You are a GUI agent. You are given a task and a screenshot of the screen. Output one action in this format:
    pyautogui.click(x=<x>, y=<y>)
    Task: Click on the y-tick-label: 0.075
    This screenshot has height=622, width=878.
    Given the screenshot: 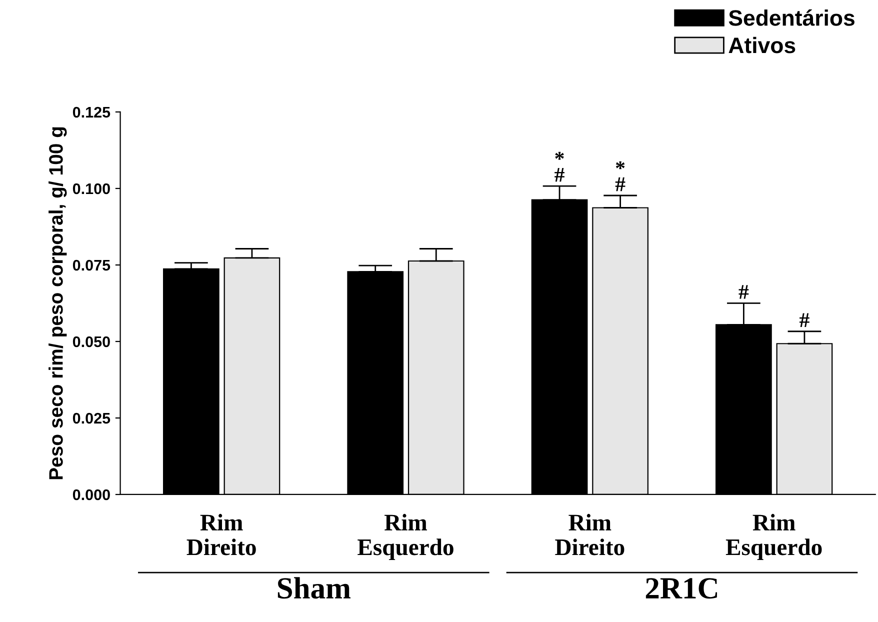 What is the action you would take?
    pyautogui.click(x=91, y=265)
    